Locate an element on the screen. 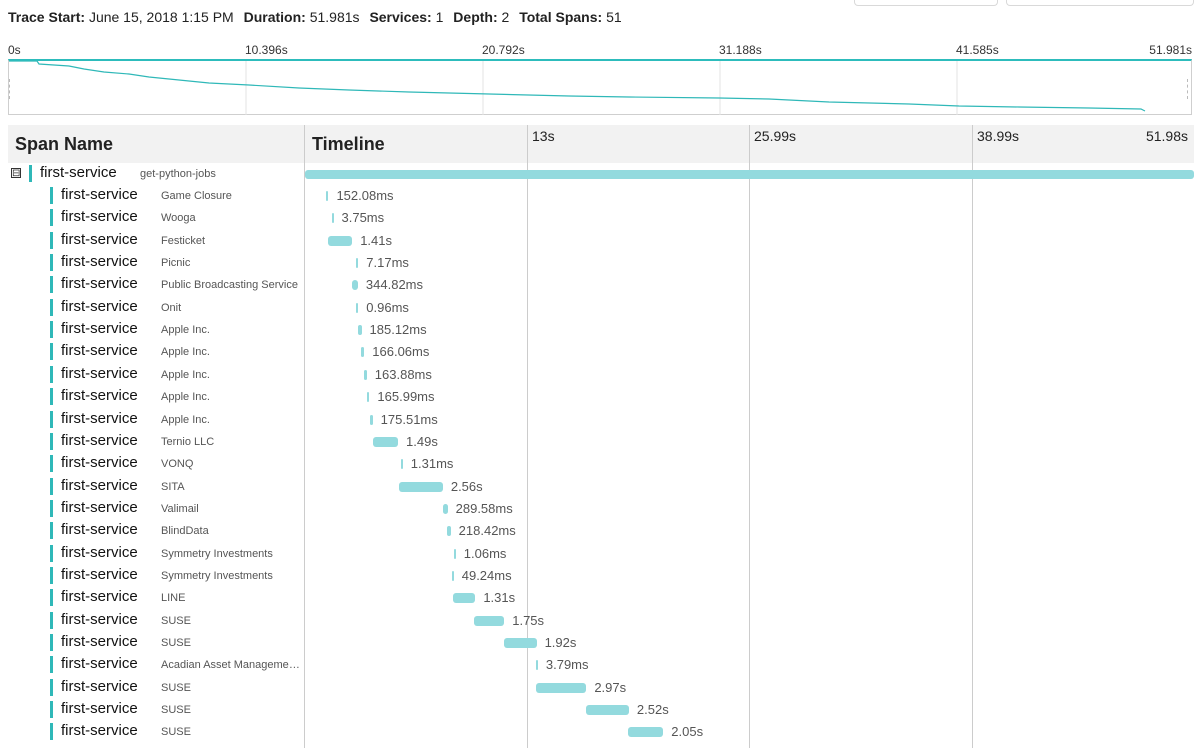 This screenshot has height=748, width=1200. total-spans-label: Total Spans: is located at coordinates (561, 17).